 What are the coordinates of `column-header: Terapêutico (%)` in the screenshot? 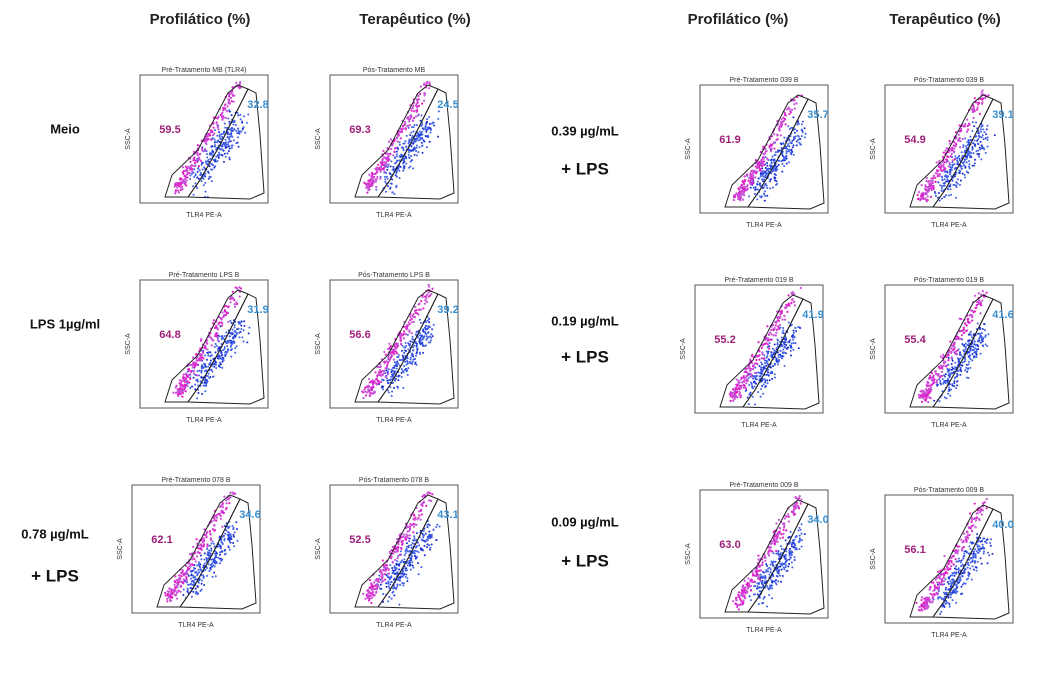 It's located at (414, 19).